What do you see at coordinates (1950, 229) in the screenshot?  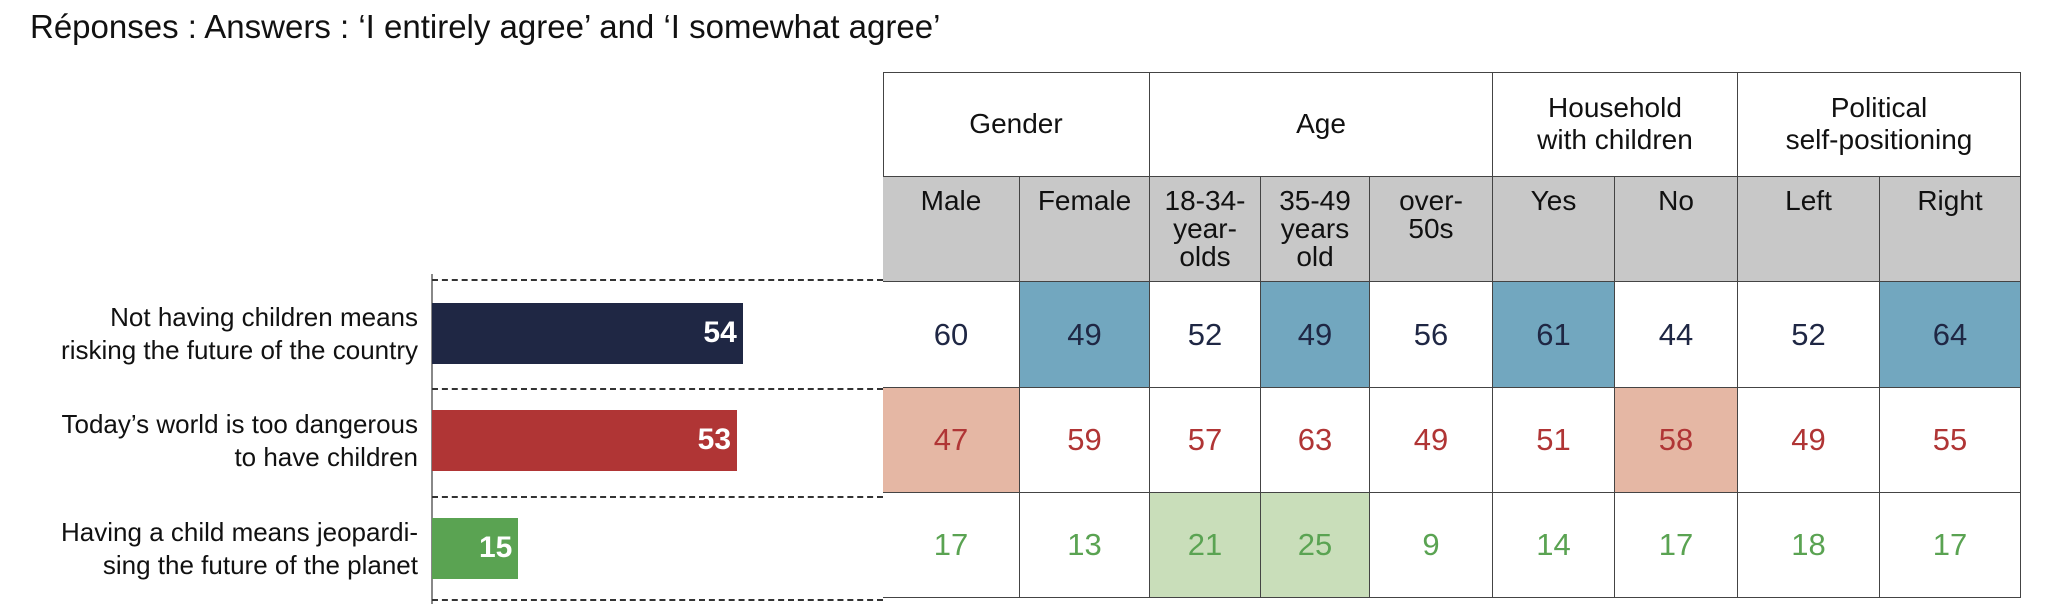 I see `column-header: Right` at bounding box center [1950, 229].